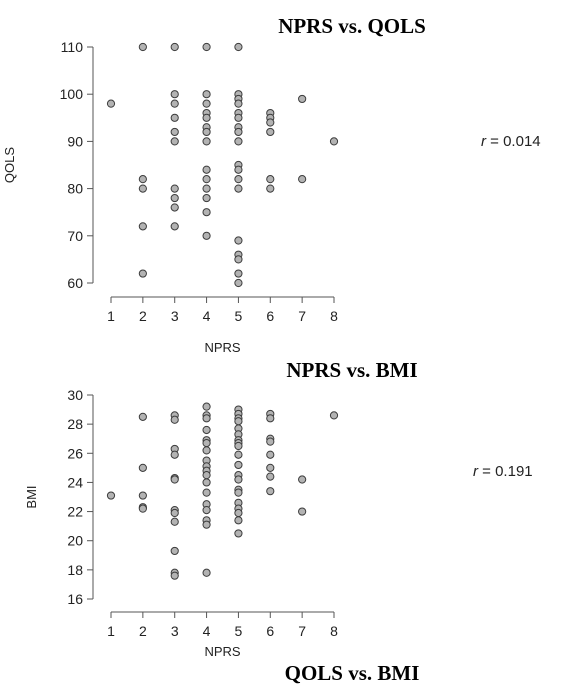  What do you see at coordinates (75, 453) in the screenshot?
I see `chart-2-y-tick-label: 26` at bounding box center [75, 453].